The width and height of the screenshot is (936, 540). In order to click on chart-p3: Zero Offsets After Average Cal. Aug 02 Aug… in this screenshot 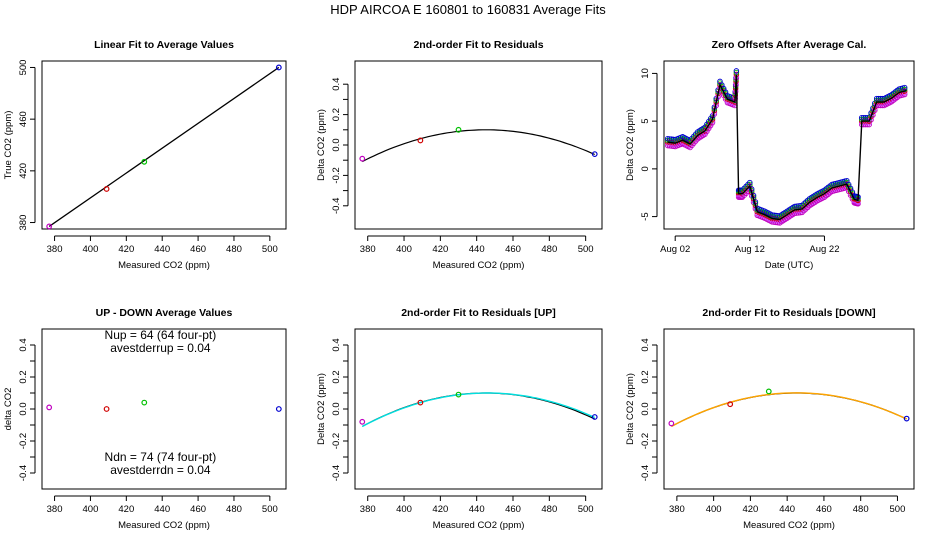, I will do `click(770, 155)`.